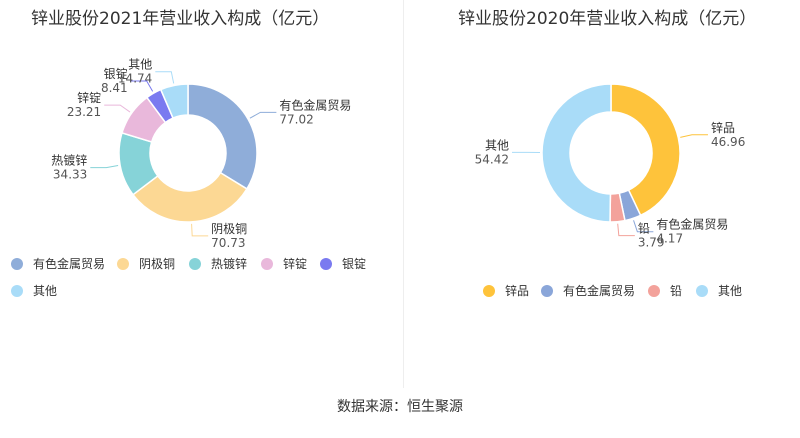 This screenshot has width=800, height=438. What do you see at coordinates (229, 228) in the screenshot?
I see `donut-2021-slice-name-1: 阴极铜` at bounding box center [229, 228].